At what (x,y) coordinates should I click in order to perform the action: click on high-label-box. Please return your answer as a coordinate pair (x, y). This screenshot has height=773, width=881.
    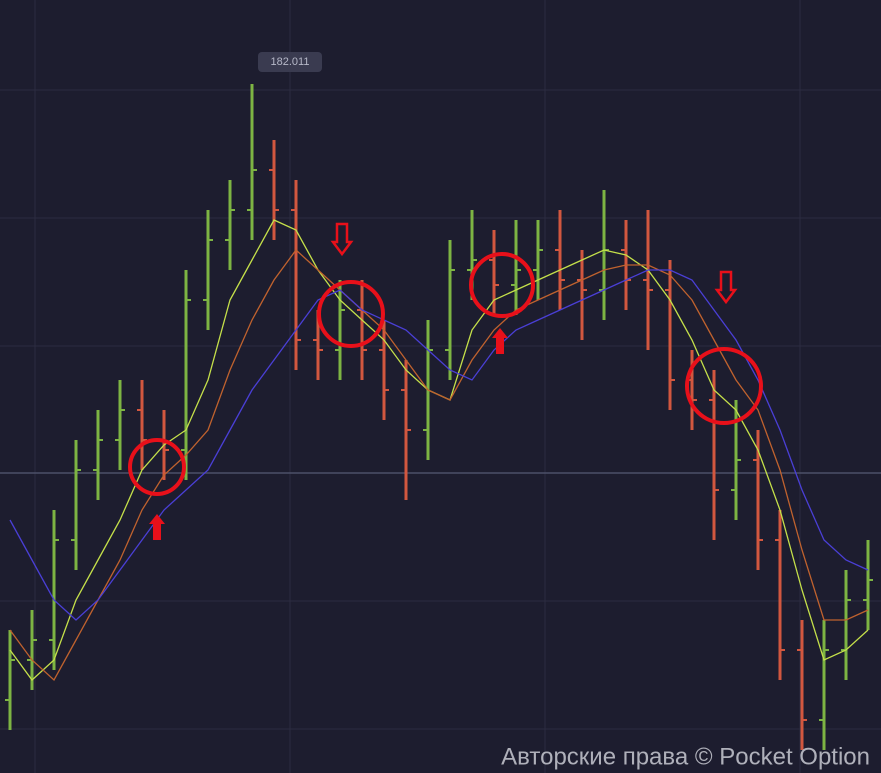
    Looking at the image, I should click on (290, 62).